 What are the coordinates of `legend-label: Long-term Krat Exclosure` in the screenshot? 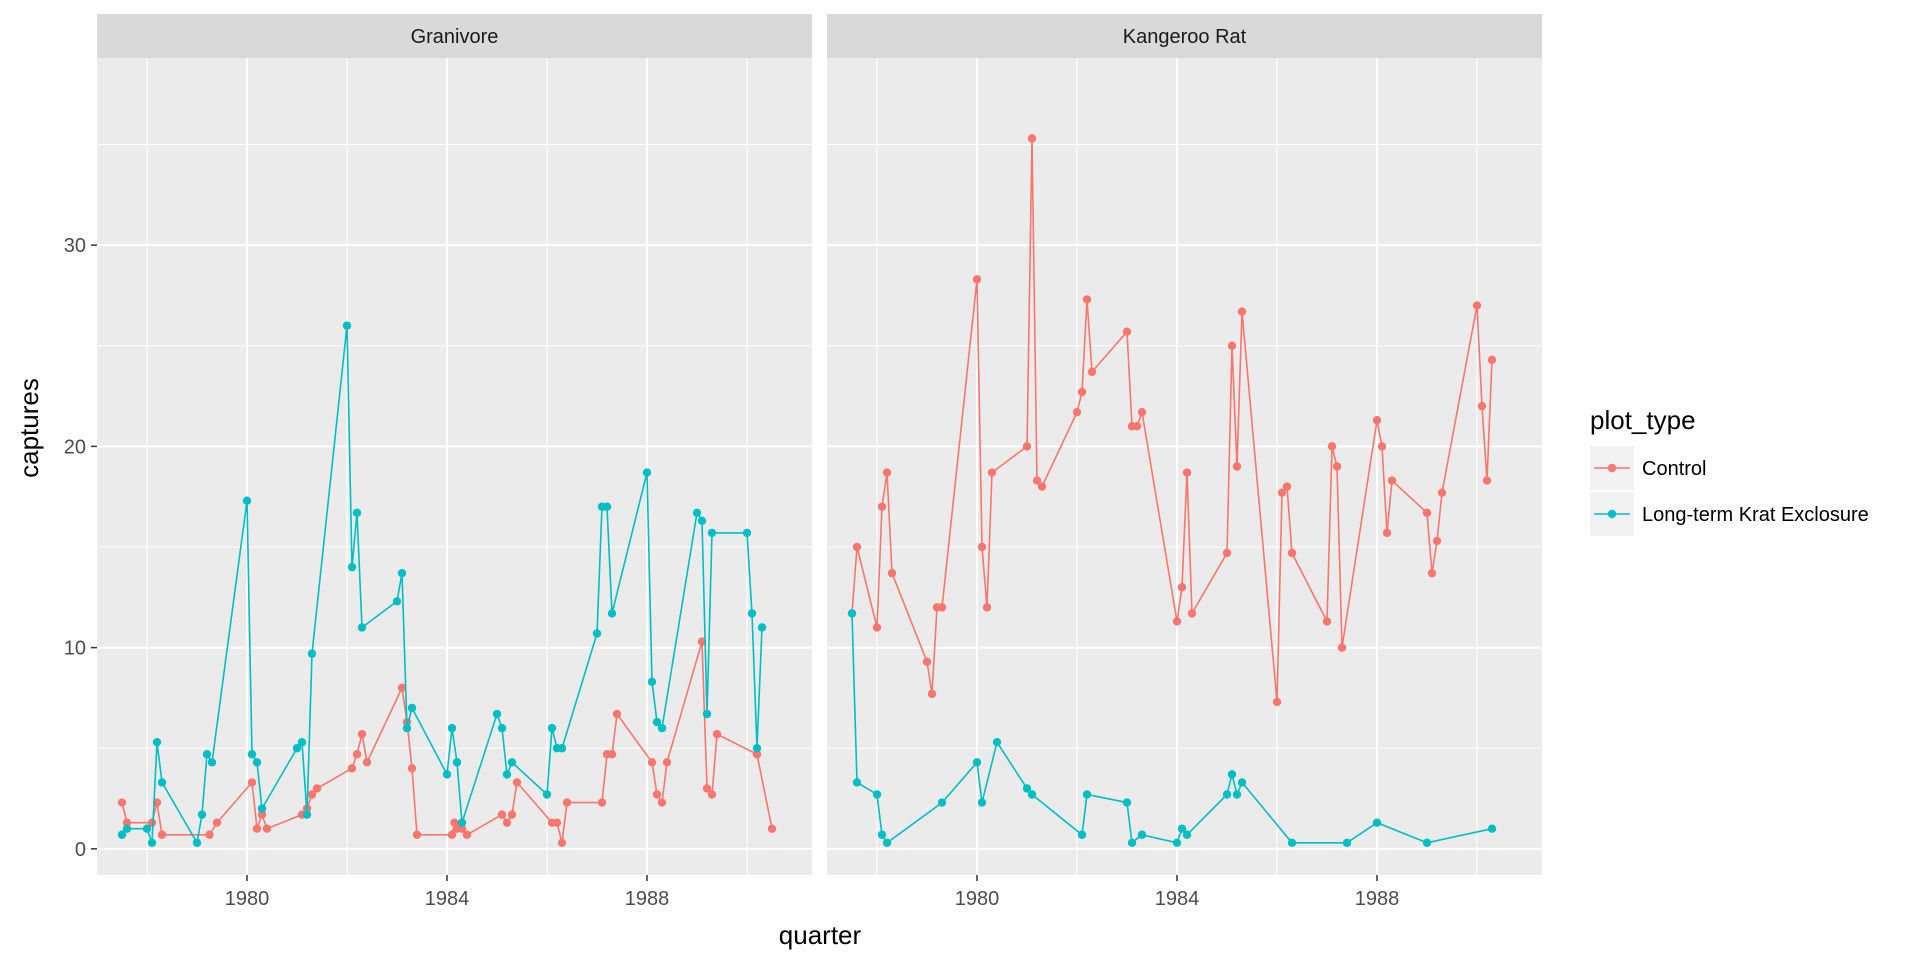 It's located at (1755, 515).